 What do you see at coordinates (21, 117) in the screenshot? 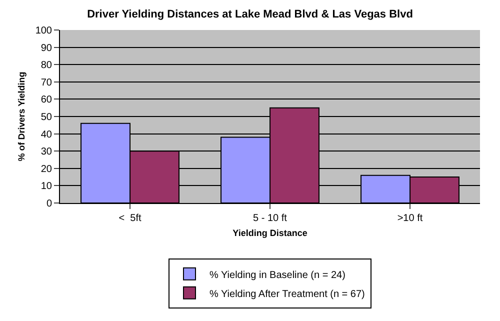
I see `y-axis-title: % of Drivers Yielding` at bounding box center [21, 117].